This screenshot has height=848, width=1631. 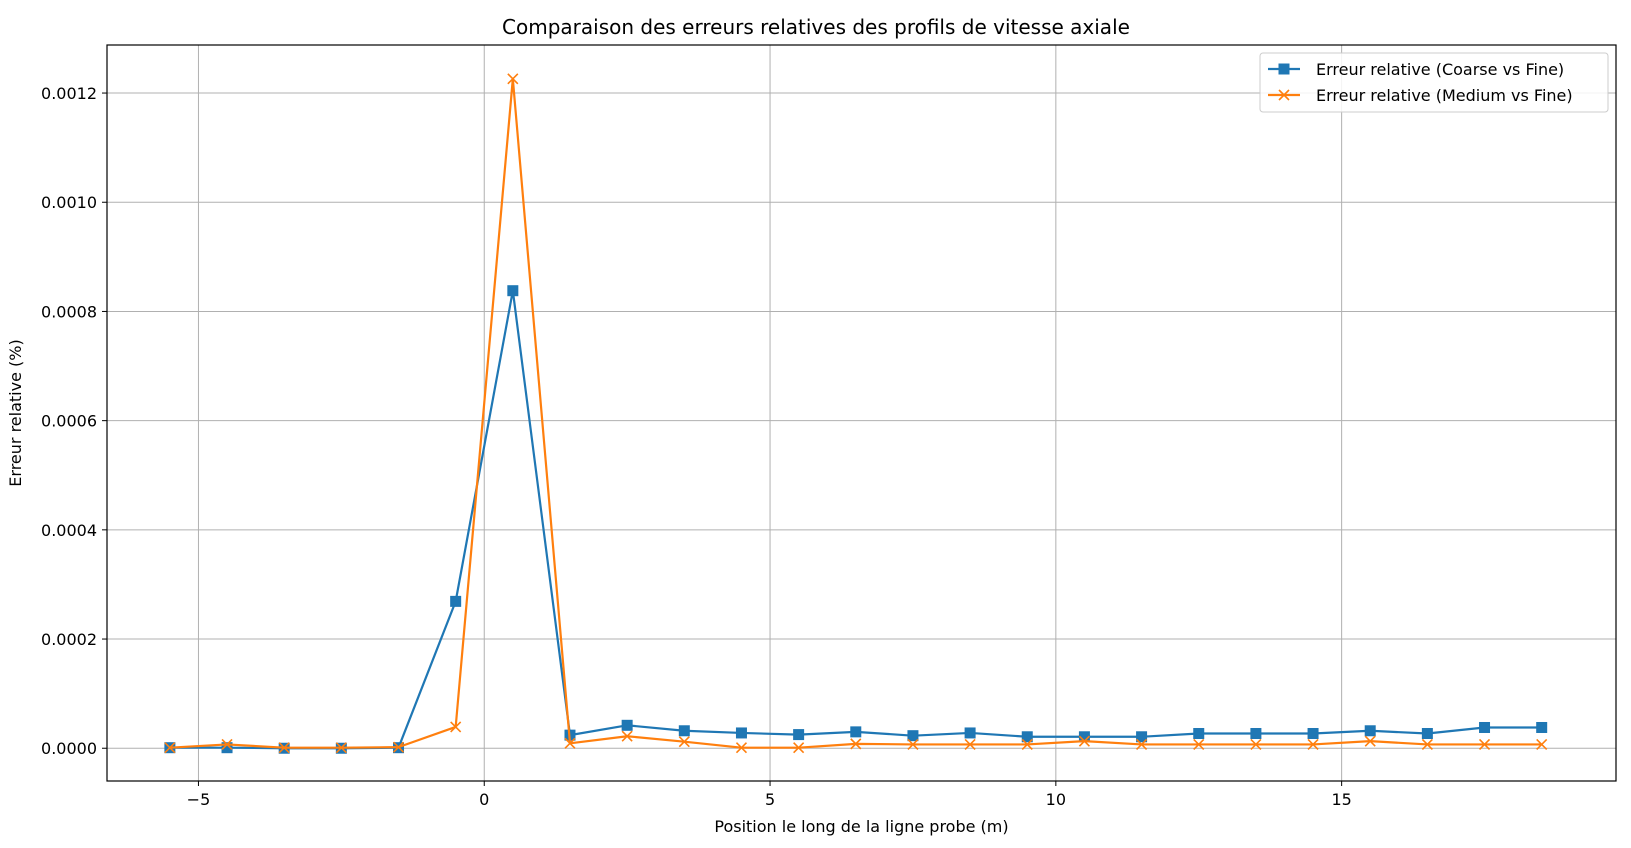 I want to click on legend-entry: Erreur relative (Coarse vs Fine), so click(x=1440, y=69).